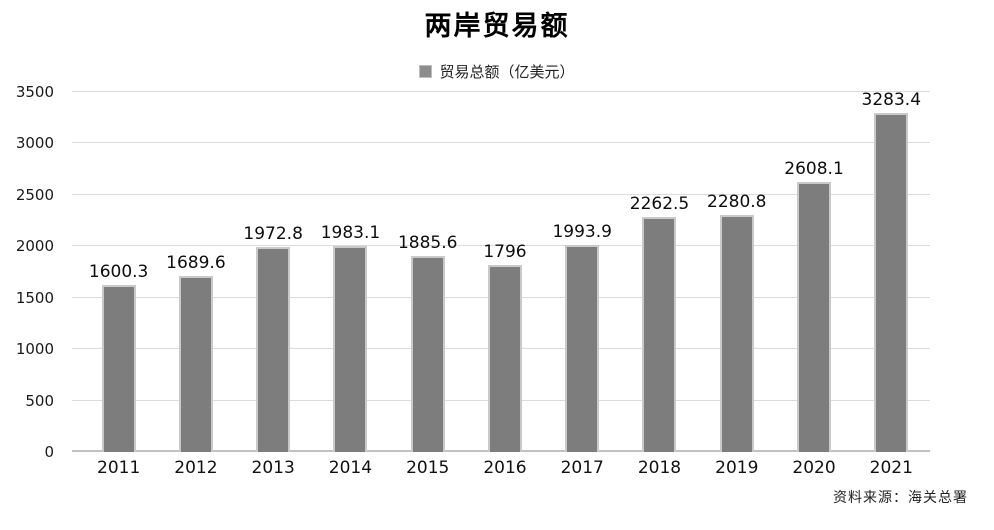  What do you see at coordinates (196, 468) in the screenshot?
I see `x-tick-label-2012: 2012` at bounding box center [196, 468].